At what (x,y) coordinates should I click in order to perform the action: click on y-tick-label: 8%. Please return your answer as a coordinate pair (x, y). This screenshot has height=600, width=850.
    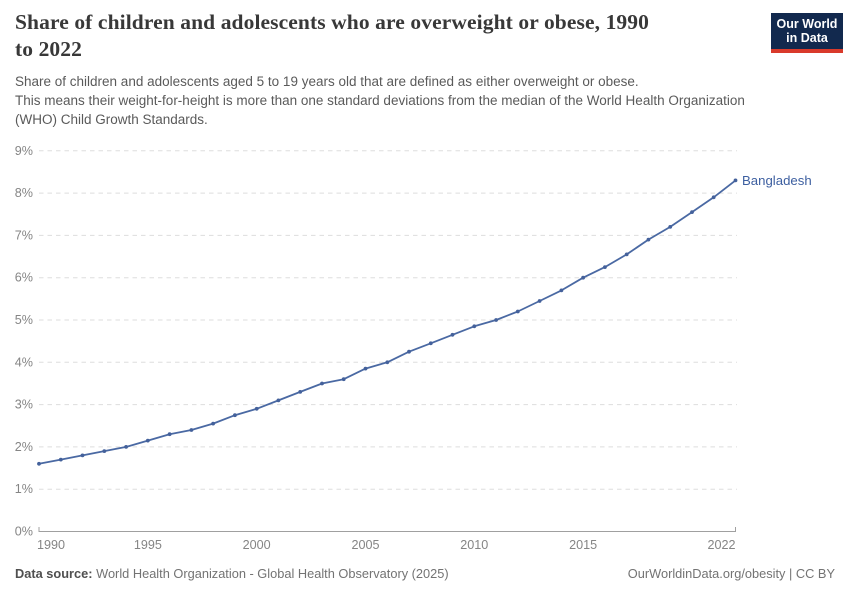
    Looking at the image, I should click on (24, 193).